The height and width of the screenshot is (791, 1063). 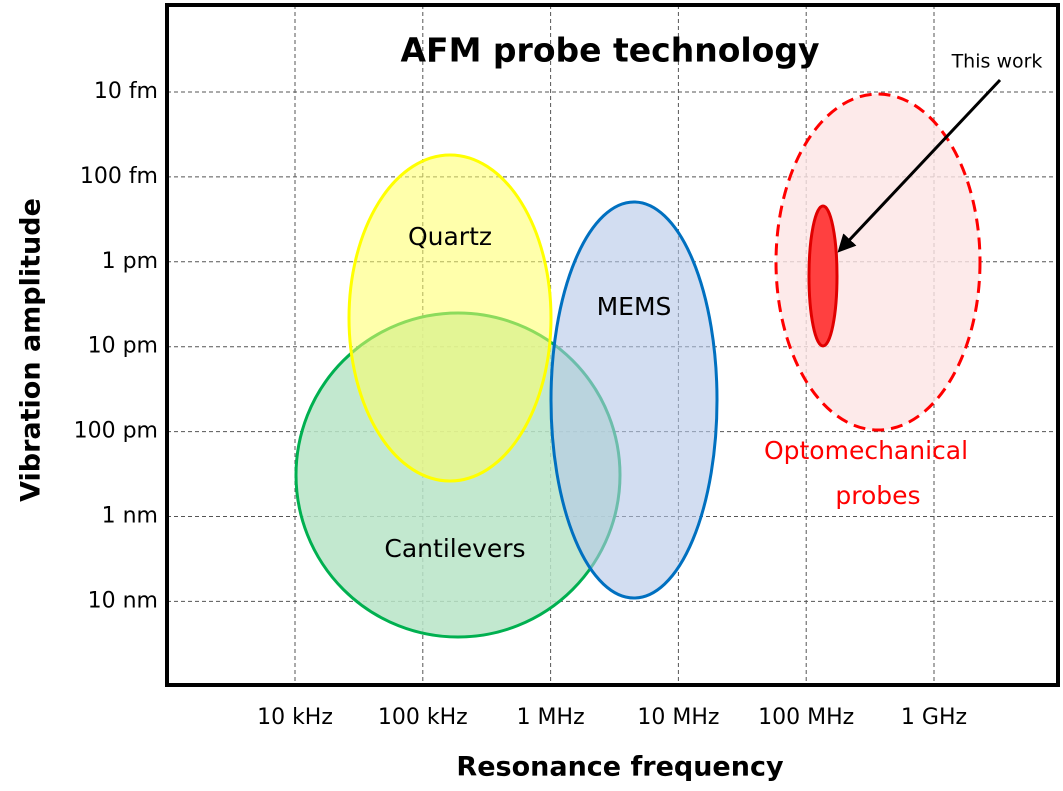 I want to click on x-axis-label: Resonance frequency, so click(x=620, y=767).